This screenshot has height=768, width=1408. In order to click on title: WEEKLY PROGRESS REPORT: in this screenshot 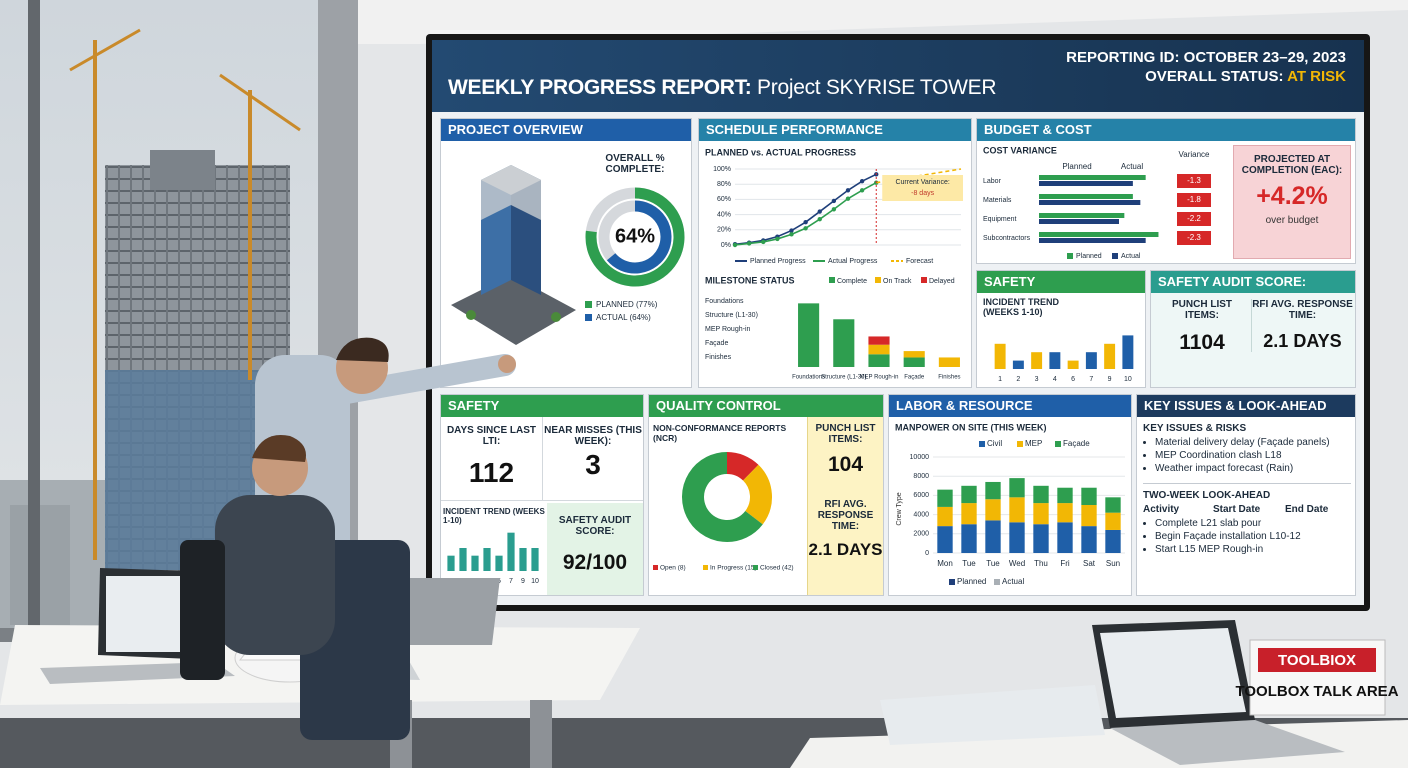, I will do `click(600, 87)`.